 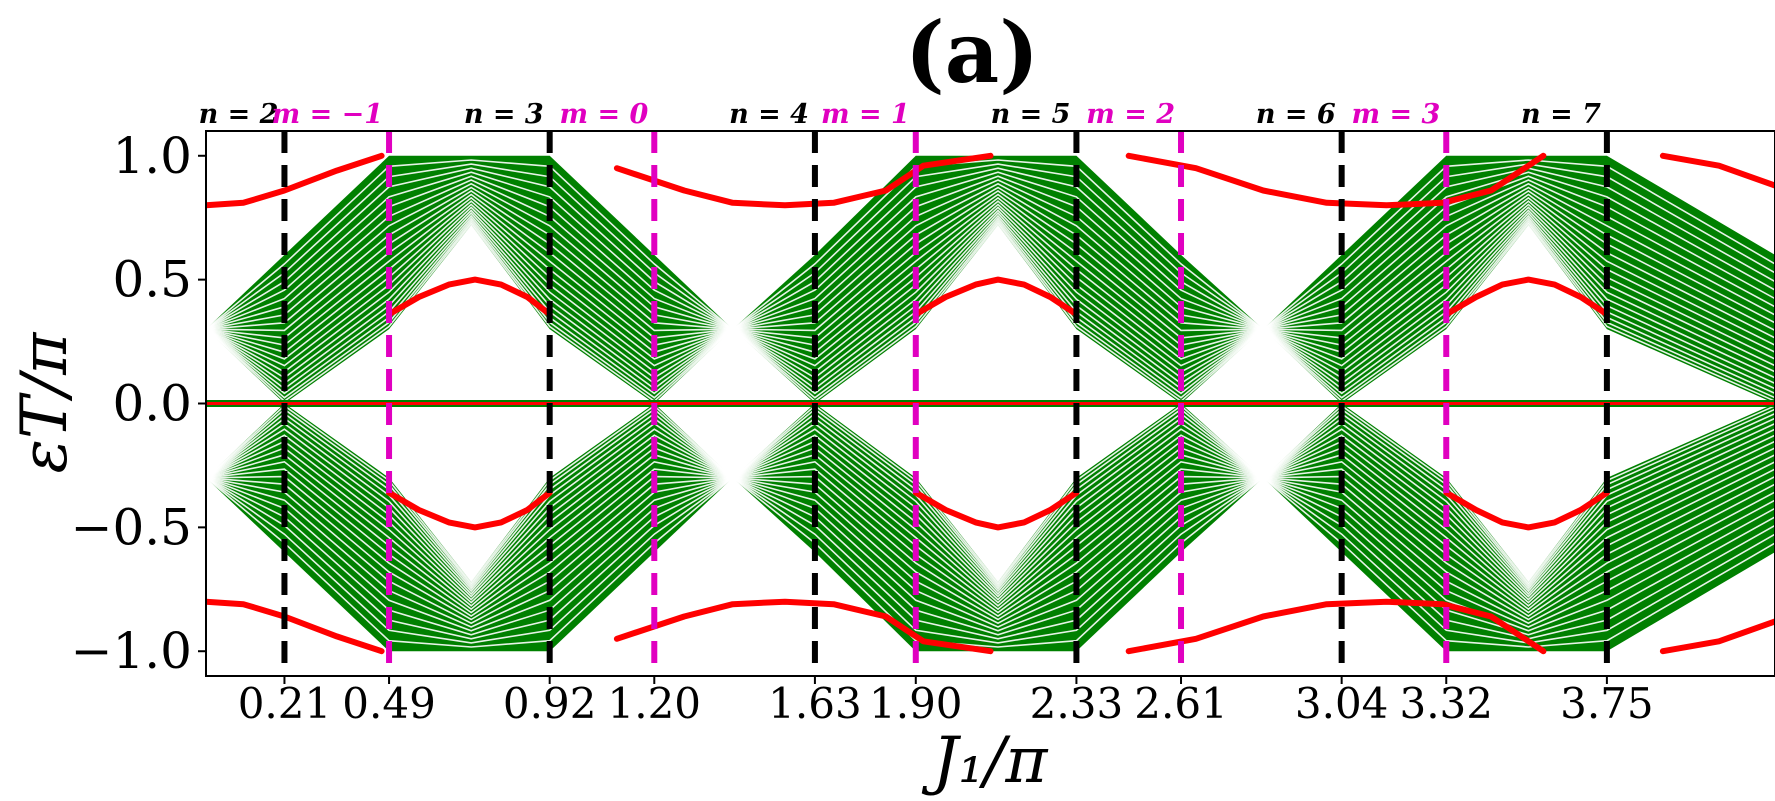 What do you see at coordinates (239, 114) in the screenshot?
I see `vertical-marker-label: n = 2` at bounding box center [239, 114].